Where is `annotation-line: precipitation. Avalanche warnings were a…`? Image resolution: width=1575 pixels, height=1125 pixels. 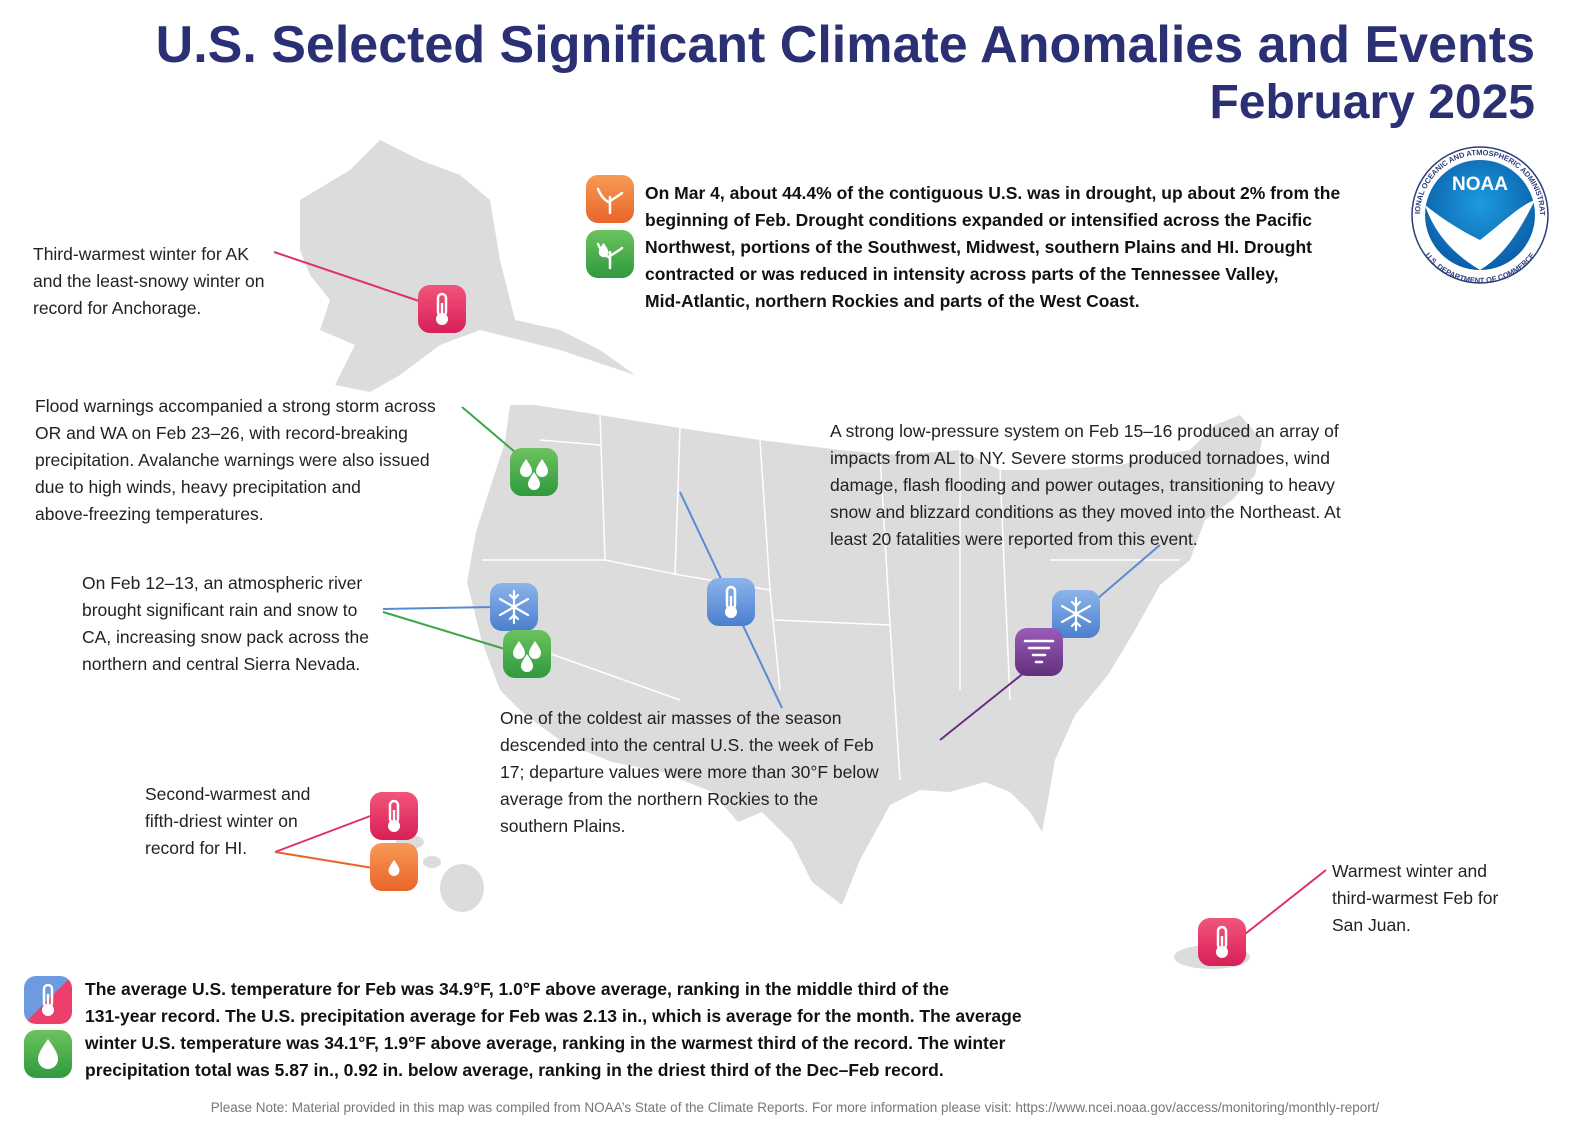 annotation-line: precipitation. Avalanche warnings were a… is located at coordinates (232, 460).